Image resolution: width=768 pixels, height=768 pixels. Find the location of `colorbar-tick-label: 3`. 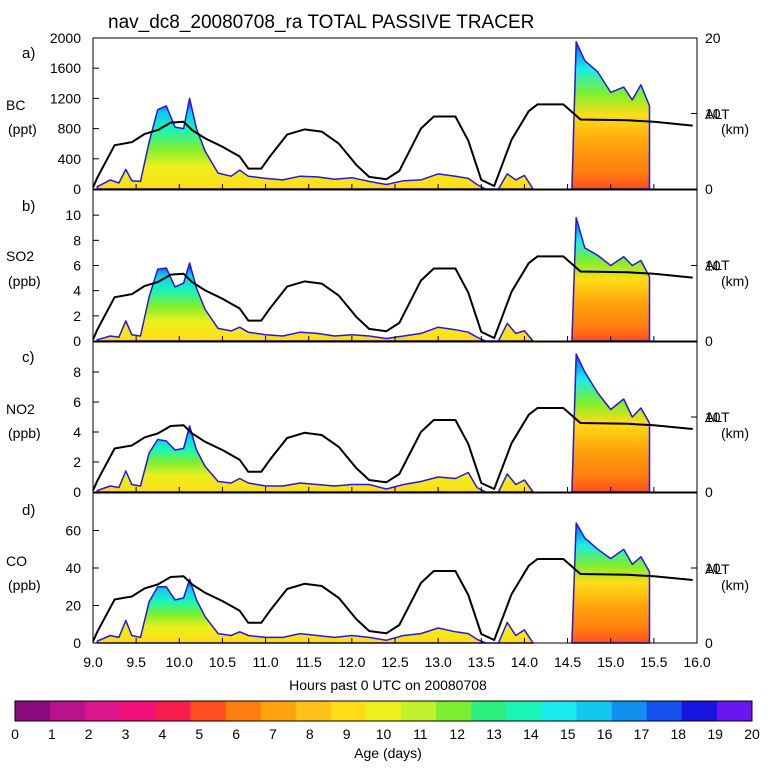

colorbar-tick-label: 3 is located at coordinates (126, 734).